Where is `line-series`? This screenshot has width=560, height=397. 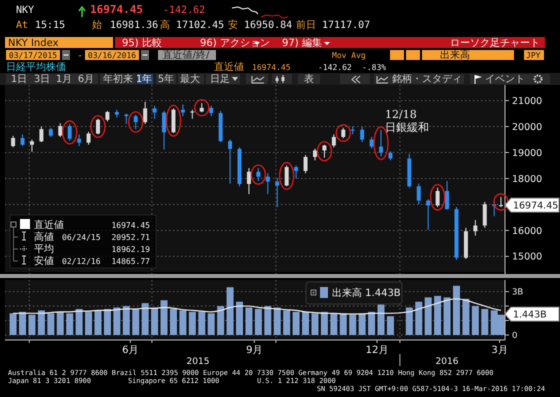
line-series is located at coordinates (257, 306).